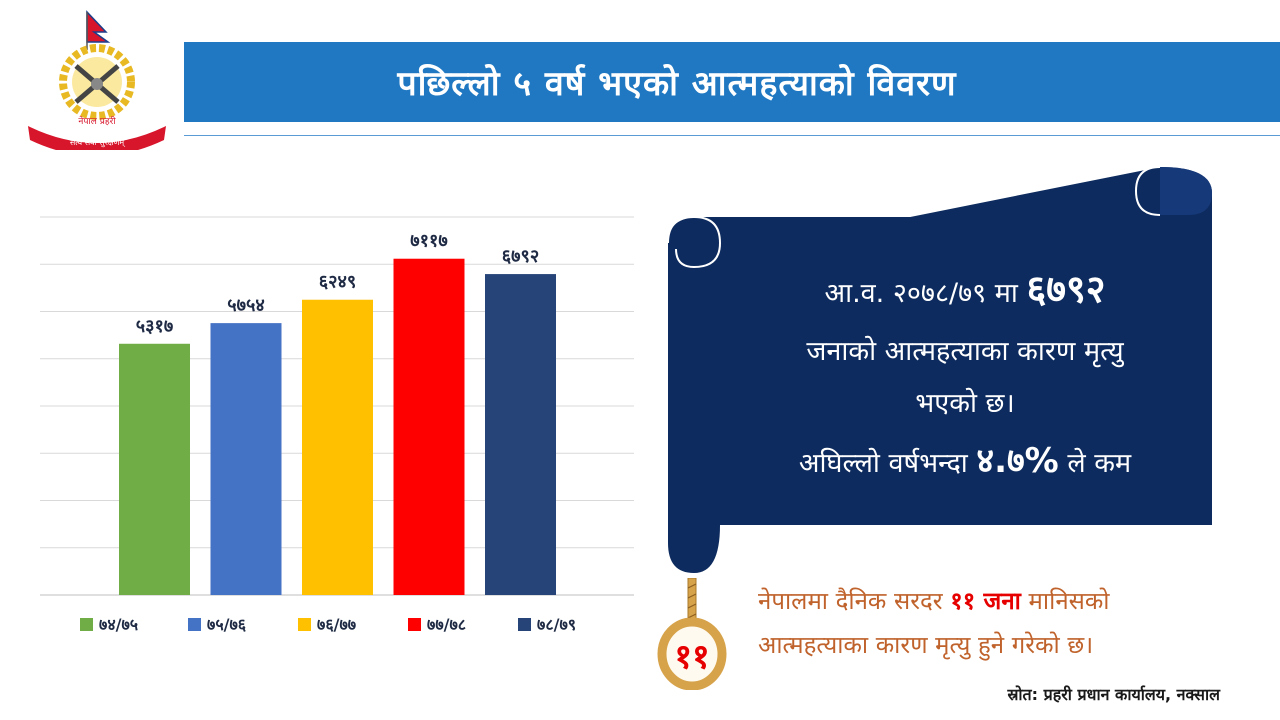  What do you see at coordinates (227, 624) in the screenshot?
I see `legend-label-2: ७५/७६` at bounding box center [227, 624].